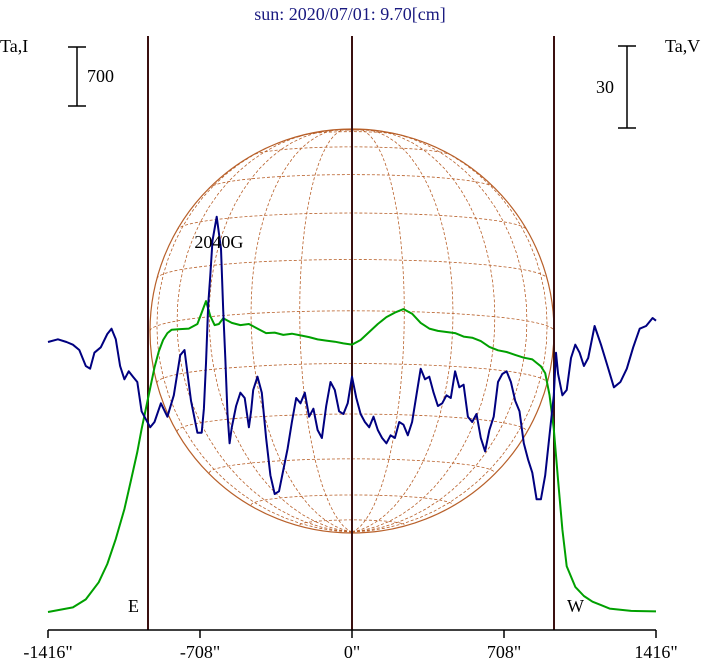 The height and width of the screenshot is (662, 708). Describe the element at coordinates (655, 652) in the screenshot. I see `x-tick-label: 1416"` at that location.